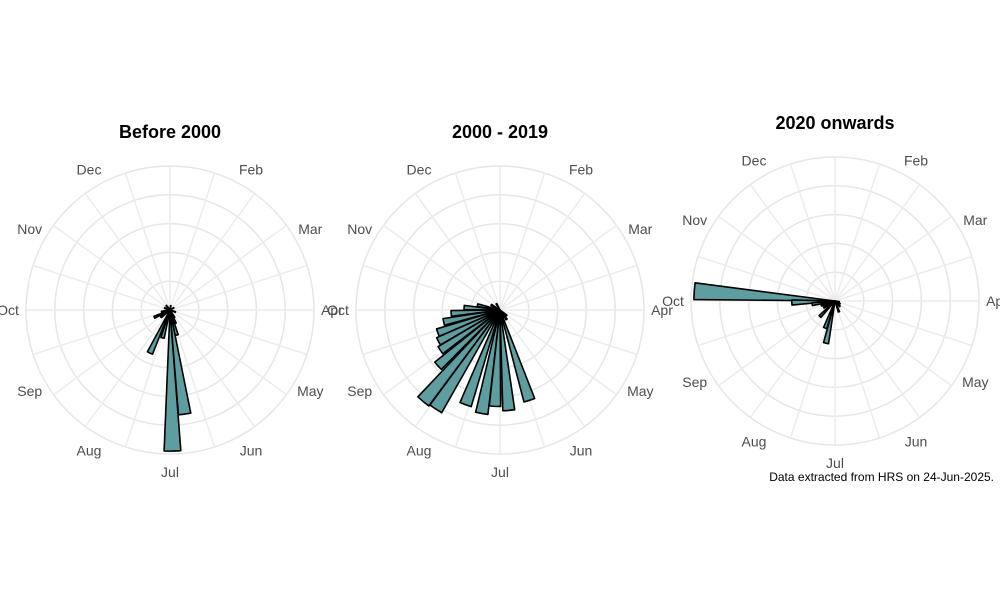 Image resolution: width=1000 pixels, height=600 pixels. I want to click on panel-title: 2020 onwards, so click(834, 123).